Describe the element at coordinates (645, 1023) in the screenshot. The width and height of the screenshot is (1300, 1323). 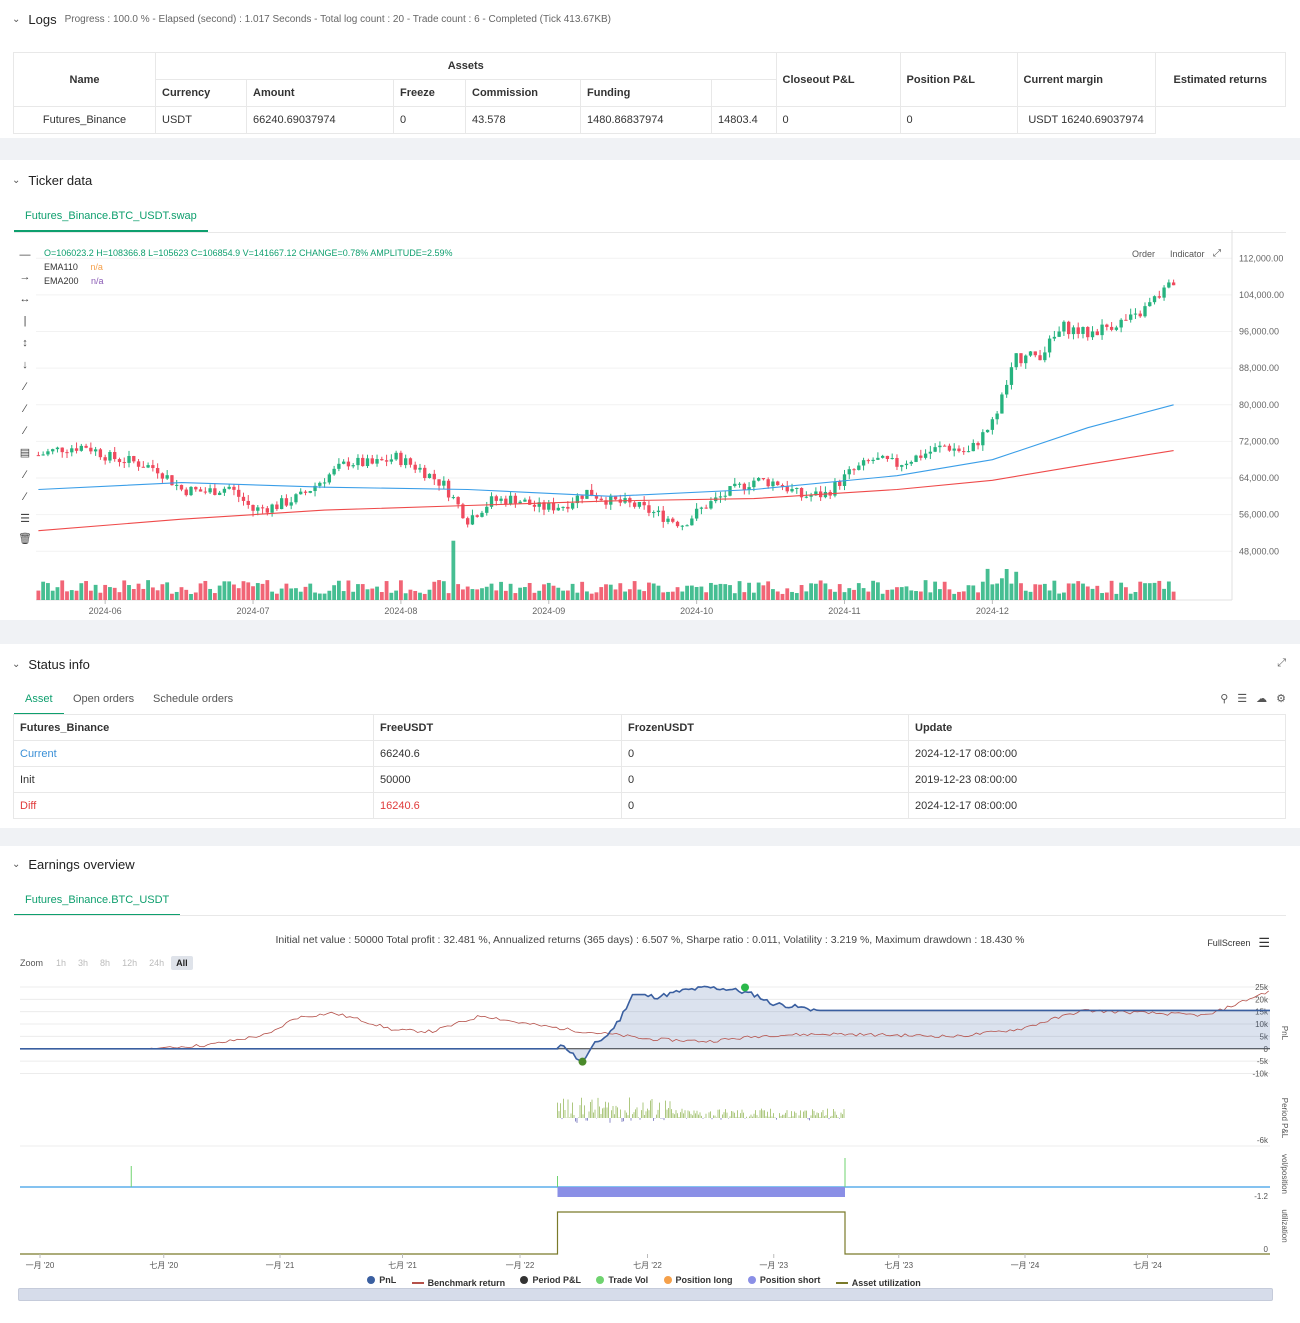
I see `pnl-line` at that location.